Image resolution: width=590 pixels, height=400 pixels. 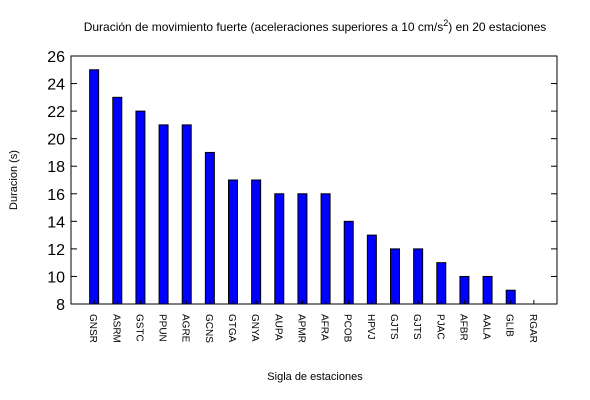 What do you see at coordinates (138, 328) in the screenshot?
I see `x-category-label: GSTC` at bounding box center [138, 328].